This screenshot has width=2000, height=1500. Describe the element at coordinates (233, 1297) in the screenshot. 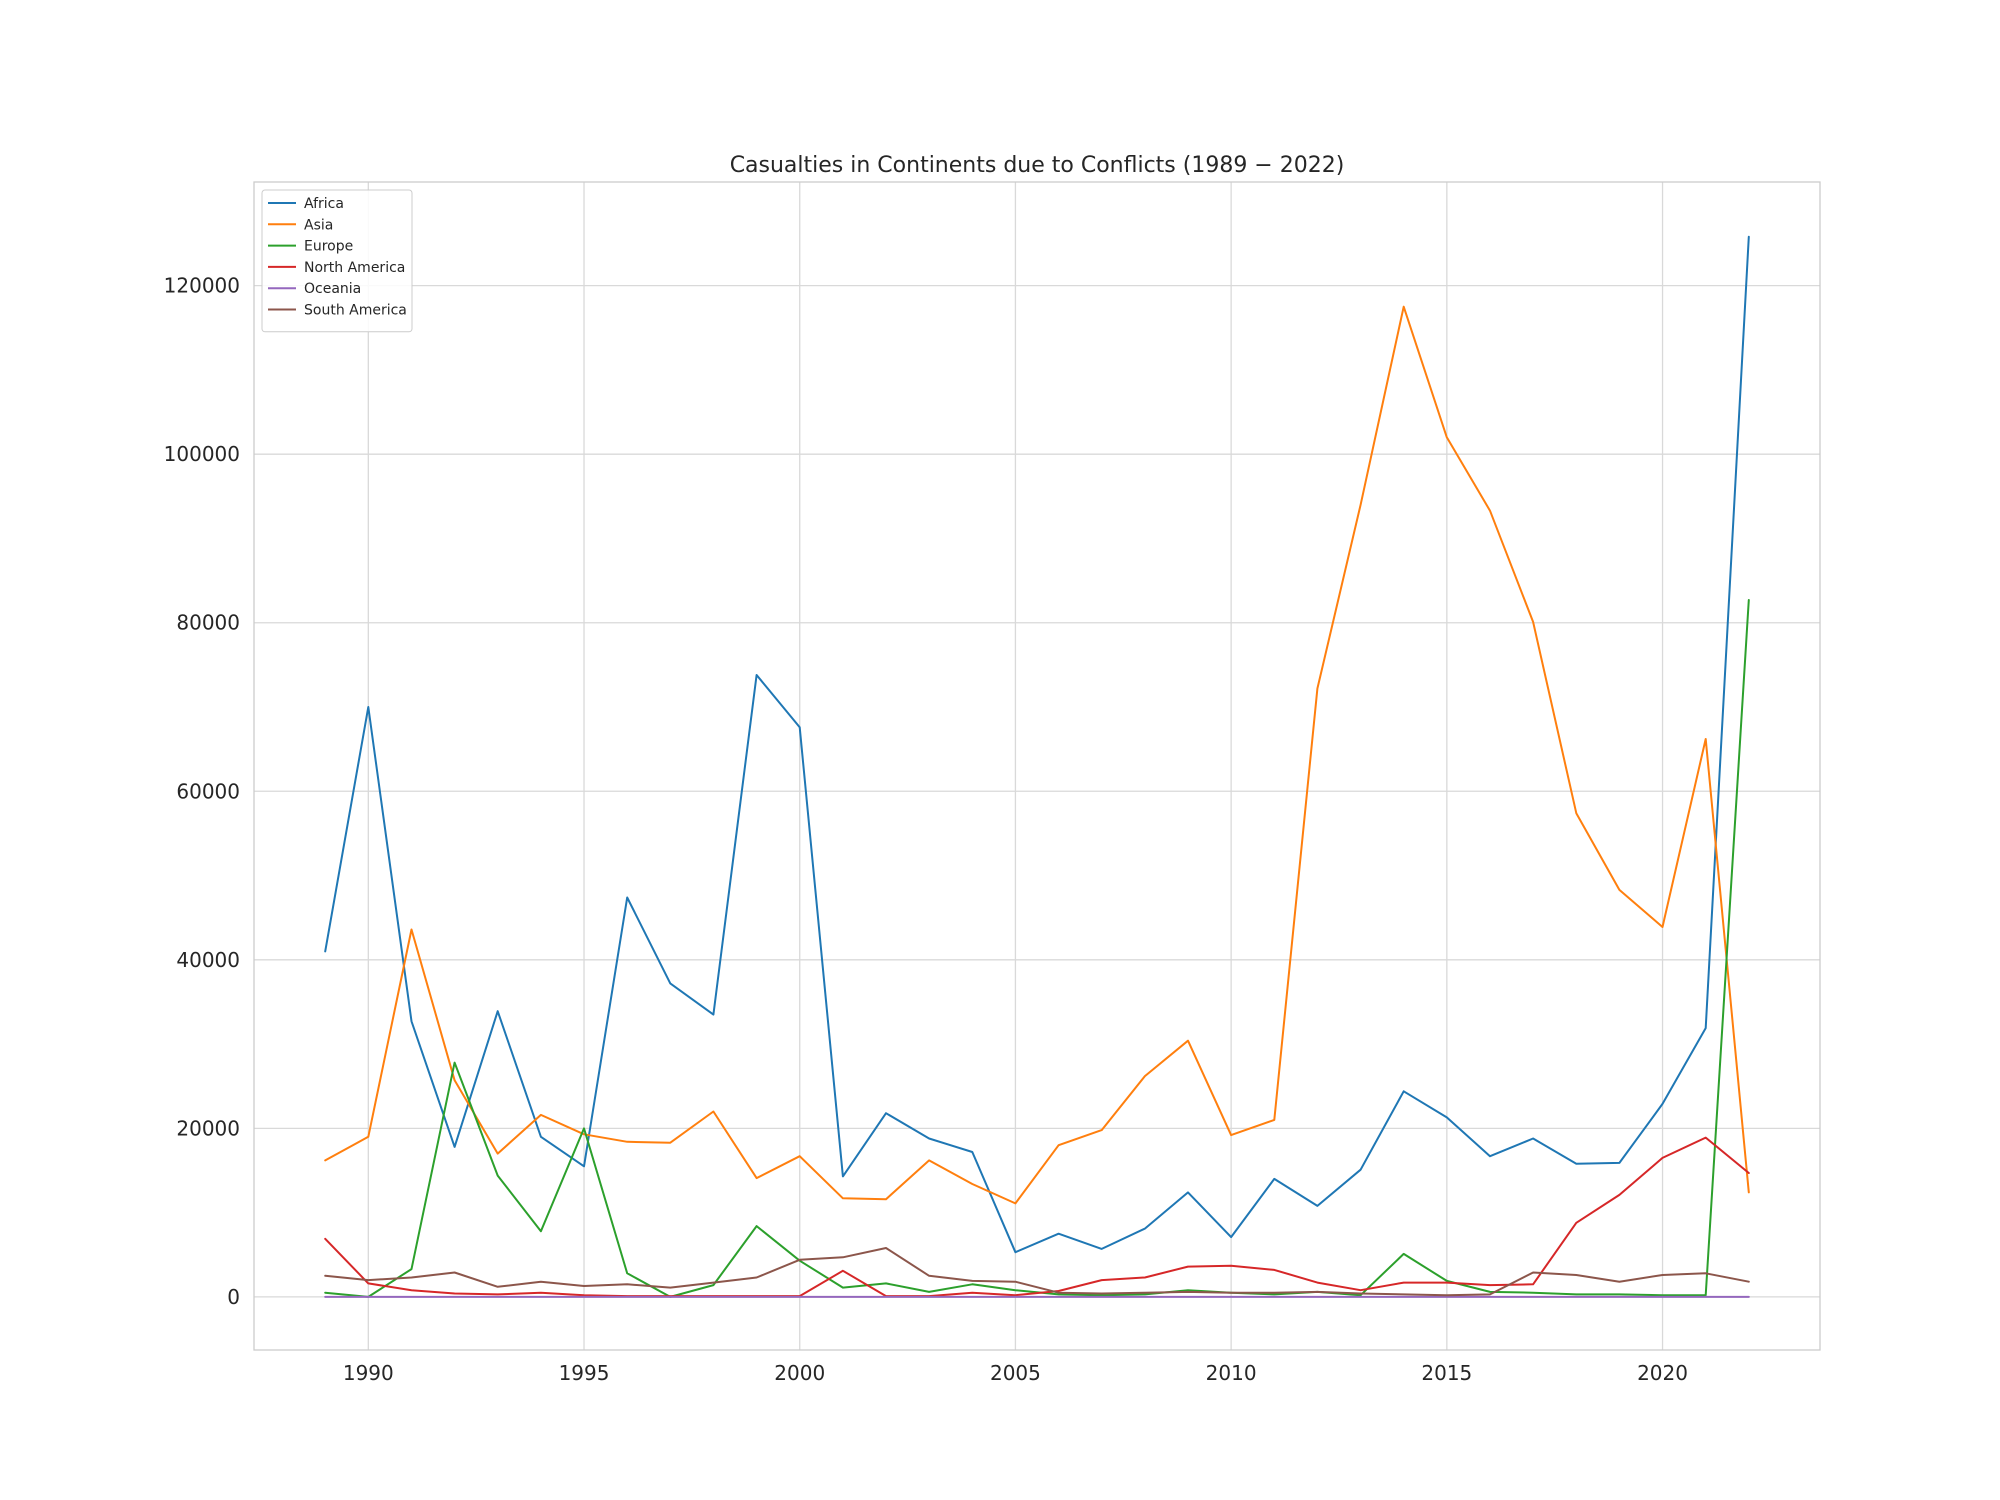

I see `y-tick-label: 0` at that location.